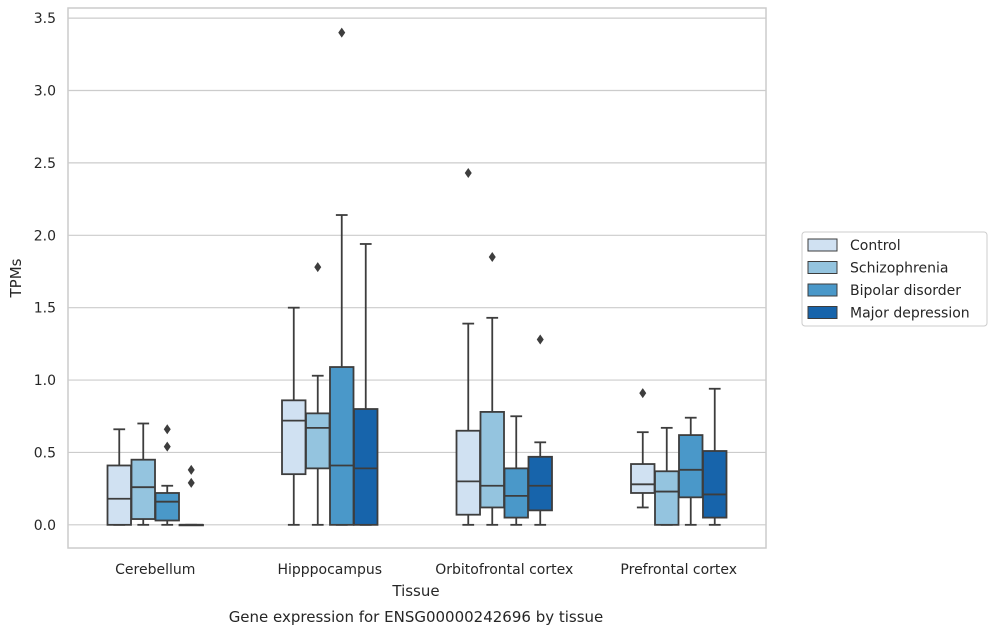 The image size is (997, 634). I want to click on x-axis-label: Tissue, so click(415, 591).